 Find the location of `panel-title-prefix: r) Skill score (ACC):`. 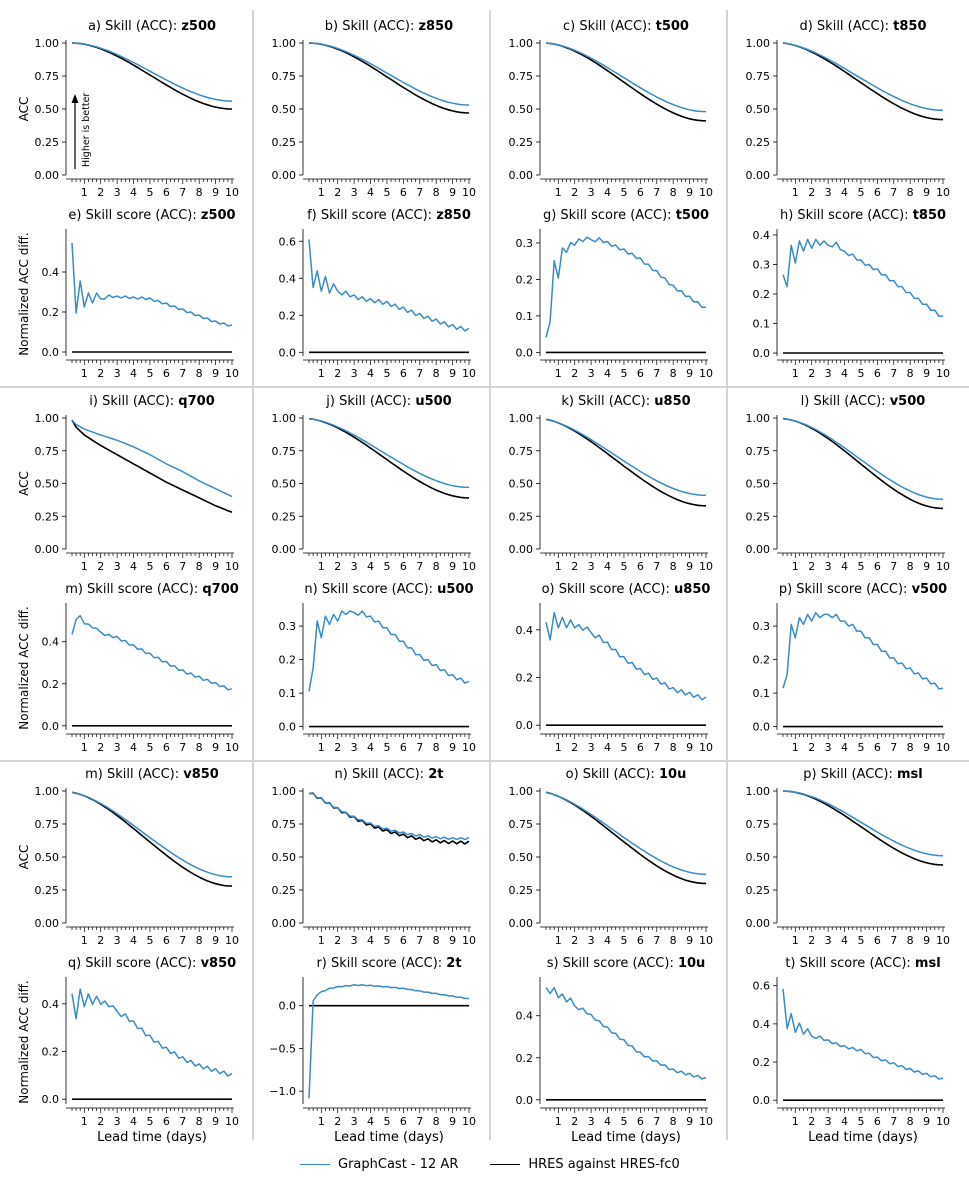

panel-title-prefix: r) Skill score (ACC): is located at coordinates (381, 963).